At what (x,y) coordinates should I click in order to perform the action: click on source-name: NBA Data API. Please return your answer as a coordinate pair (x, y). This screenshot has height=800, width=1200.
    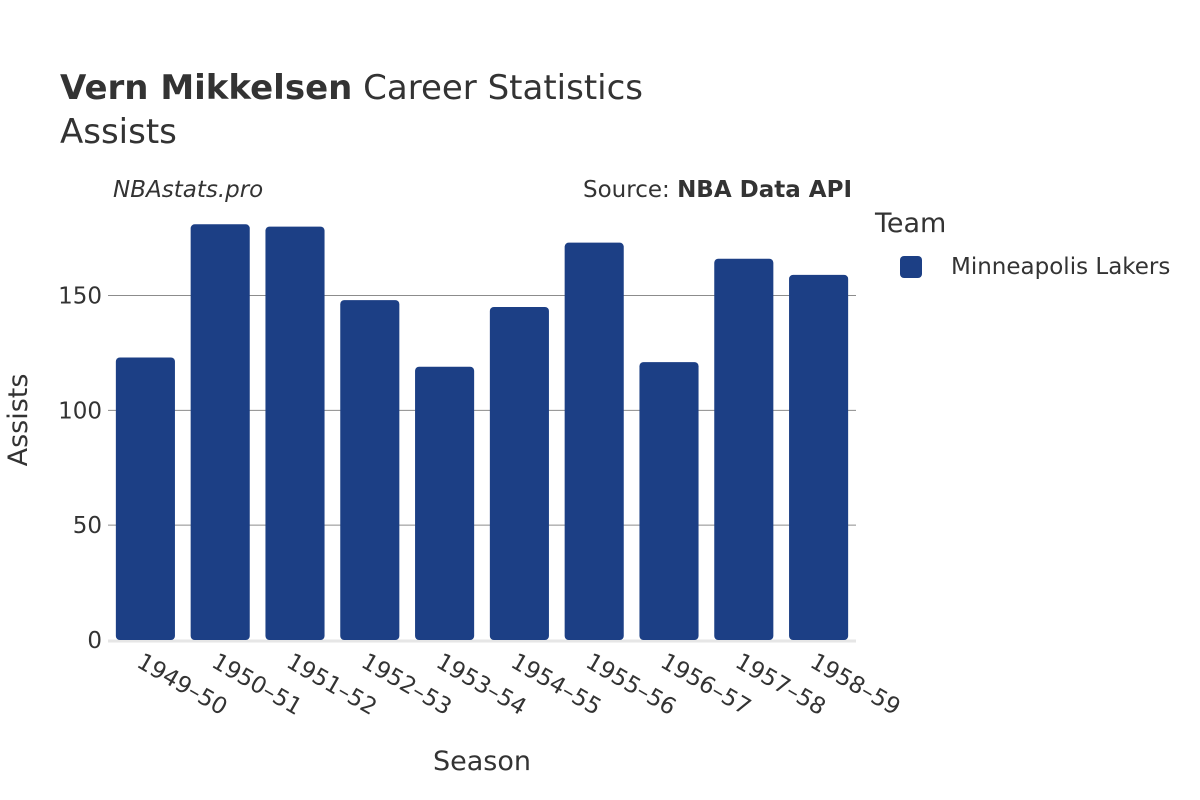
    Looking at the image, I should click on (764, 190).